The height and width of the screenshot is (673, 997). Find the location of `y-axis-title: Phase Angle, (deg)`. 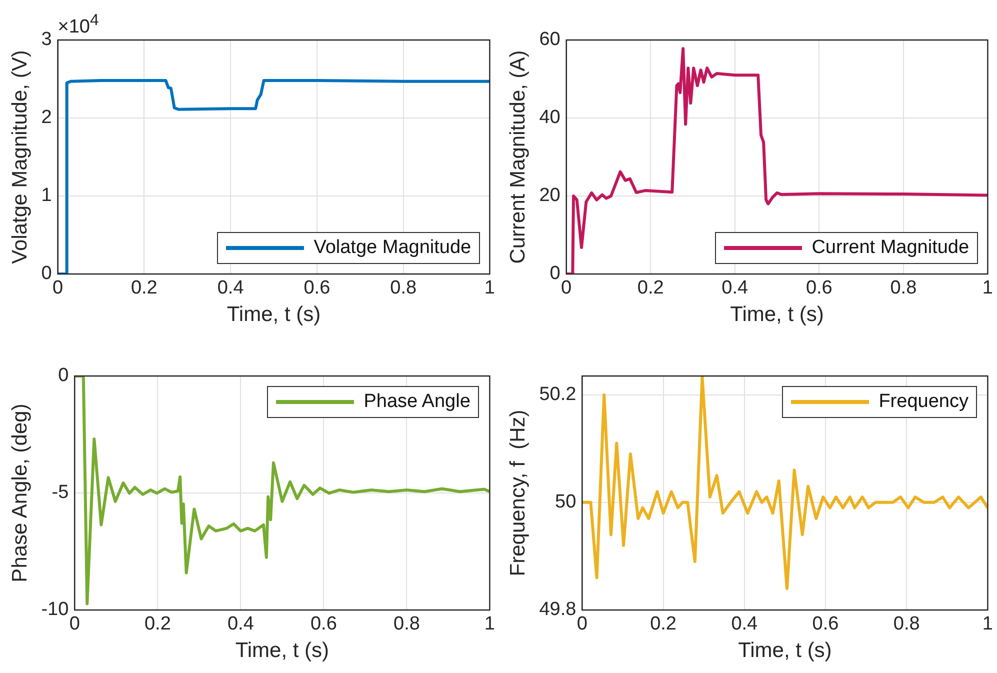

y-axis-title: Phase Angle, (deg) is located at coordinates (20, 493).